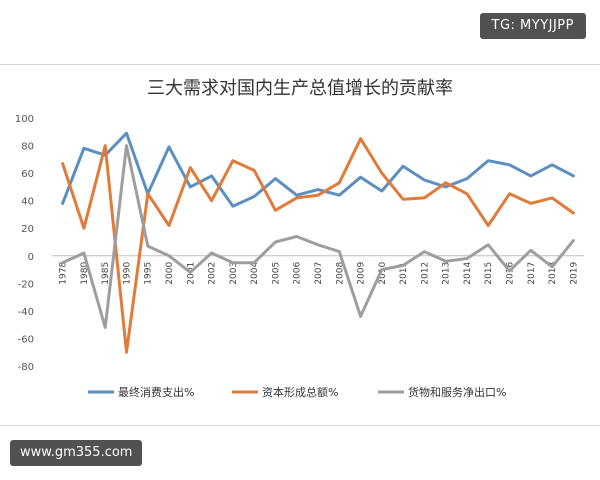 This screenshot has height=480, width=600. What do you see at coordinates (553, 273) in the screenshot?
I see `x-tick-label: 2018` at bounding box center [553, 273].